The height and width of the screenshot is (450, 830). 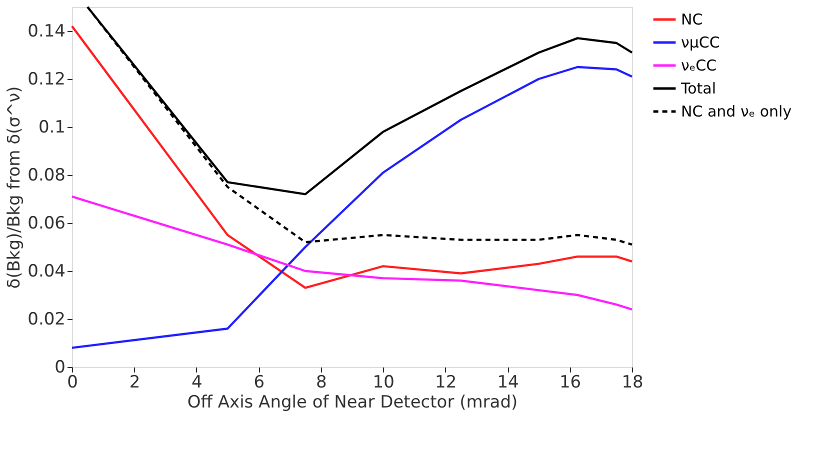 I want to click on y-axis-title: δ(Bkg)/Bkg from δ(σ^ν), so click(x=14, y=187).